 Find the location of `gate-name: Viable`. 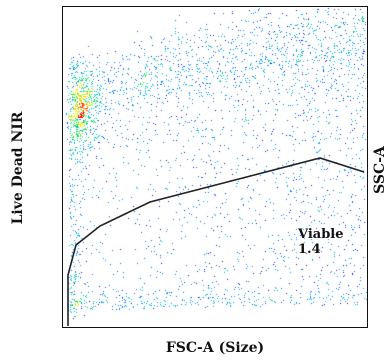

gate-name: Viable is located at coordinates (321, 234).